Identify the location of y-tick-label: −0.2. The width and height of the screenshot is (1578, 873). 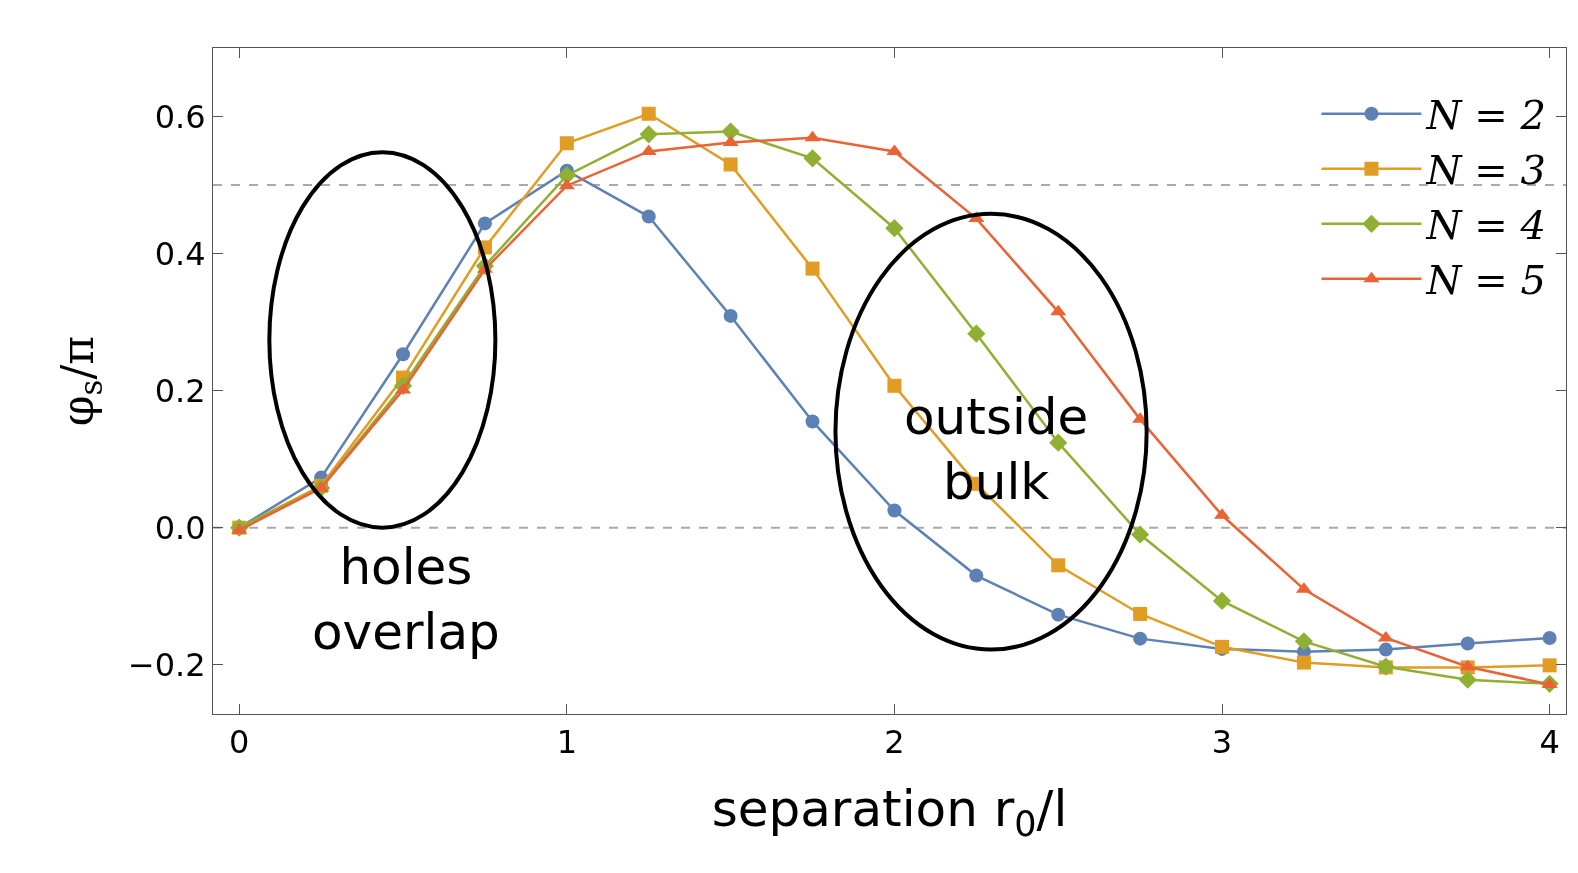
(166, 664).